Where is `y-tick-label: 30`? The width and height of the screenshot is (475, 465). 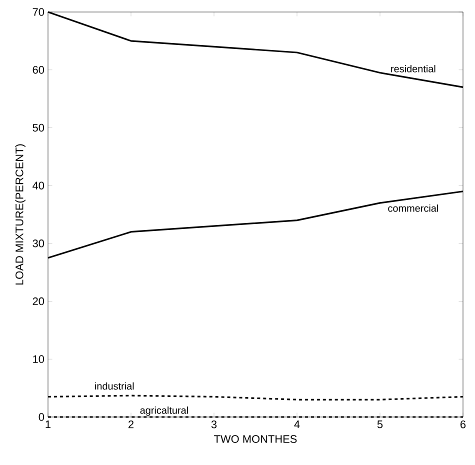 y-tick-label: 30 is located at coordinates (38, 244).